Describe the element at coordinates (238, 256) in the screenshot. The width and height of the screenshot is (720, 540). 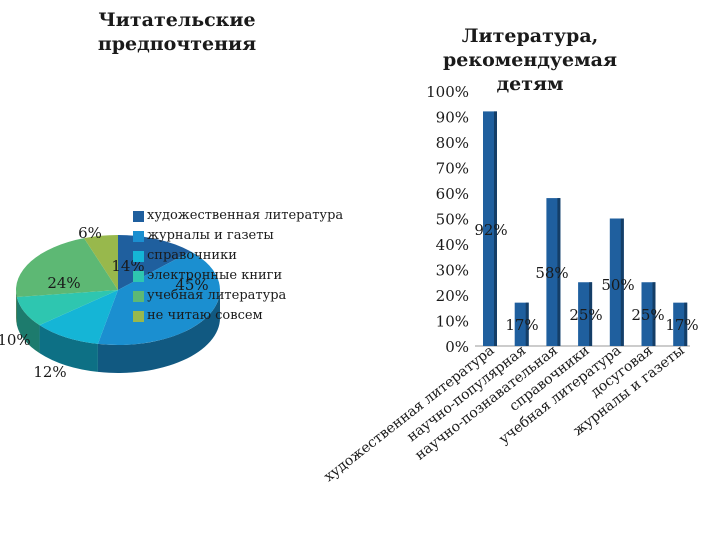
I see `legend-entry-2: справочники` at that location.